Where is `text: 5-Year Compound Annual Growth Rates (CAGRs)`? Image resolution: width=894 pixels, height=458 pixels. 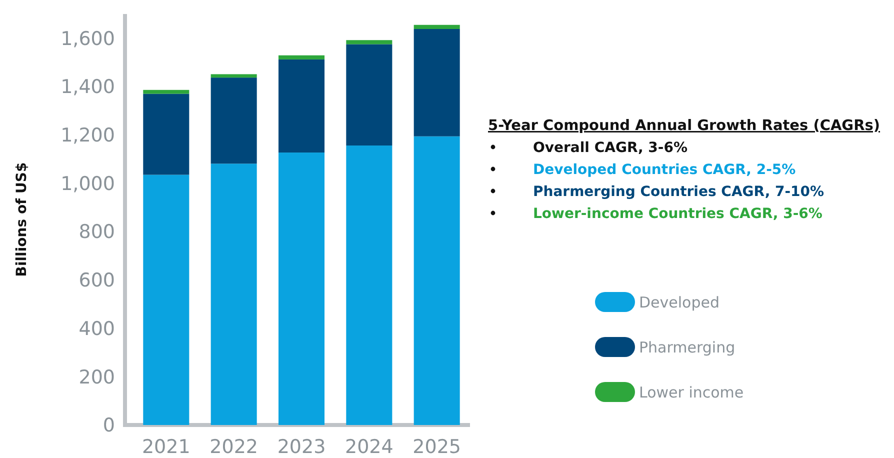
text: 5-Year Compound Annual Growth Rates (CAGRs) is located at coordinates (684, 126).